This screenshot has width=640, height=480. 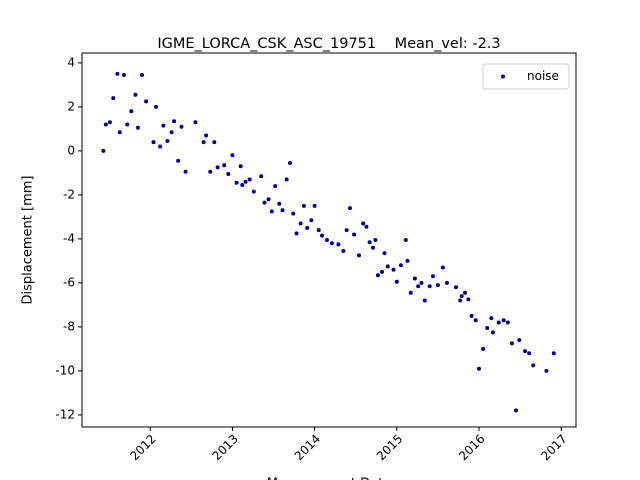 I want to click on legend-box, so click(x=526, y=76).